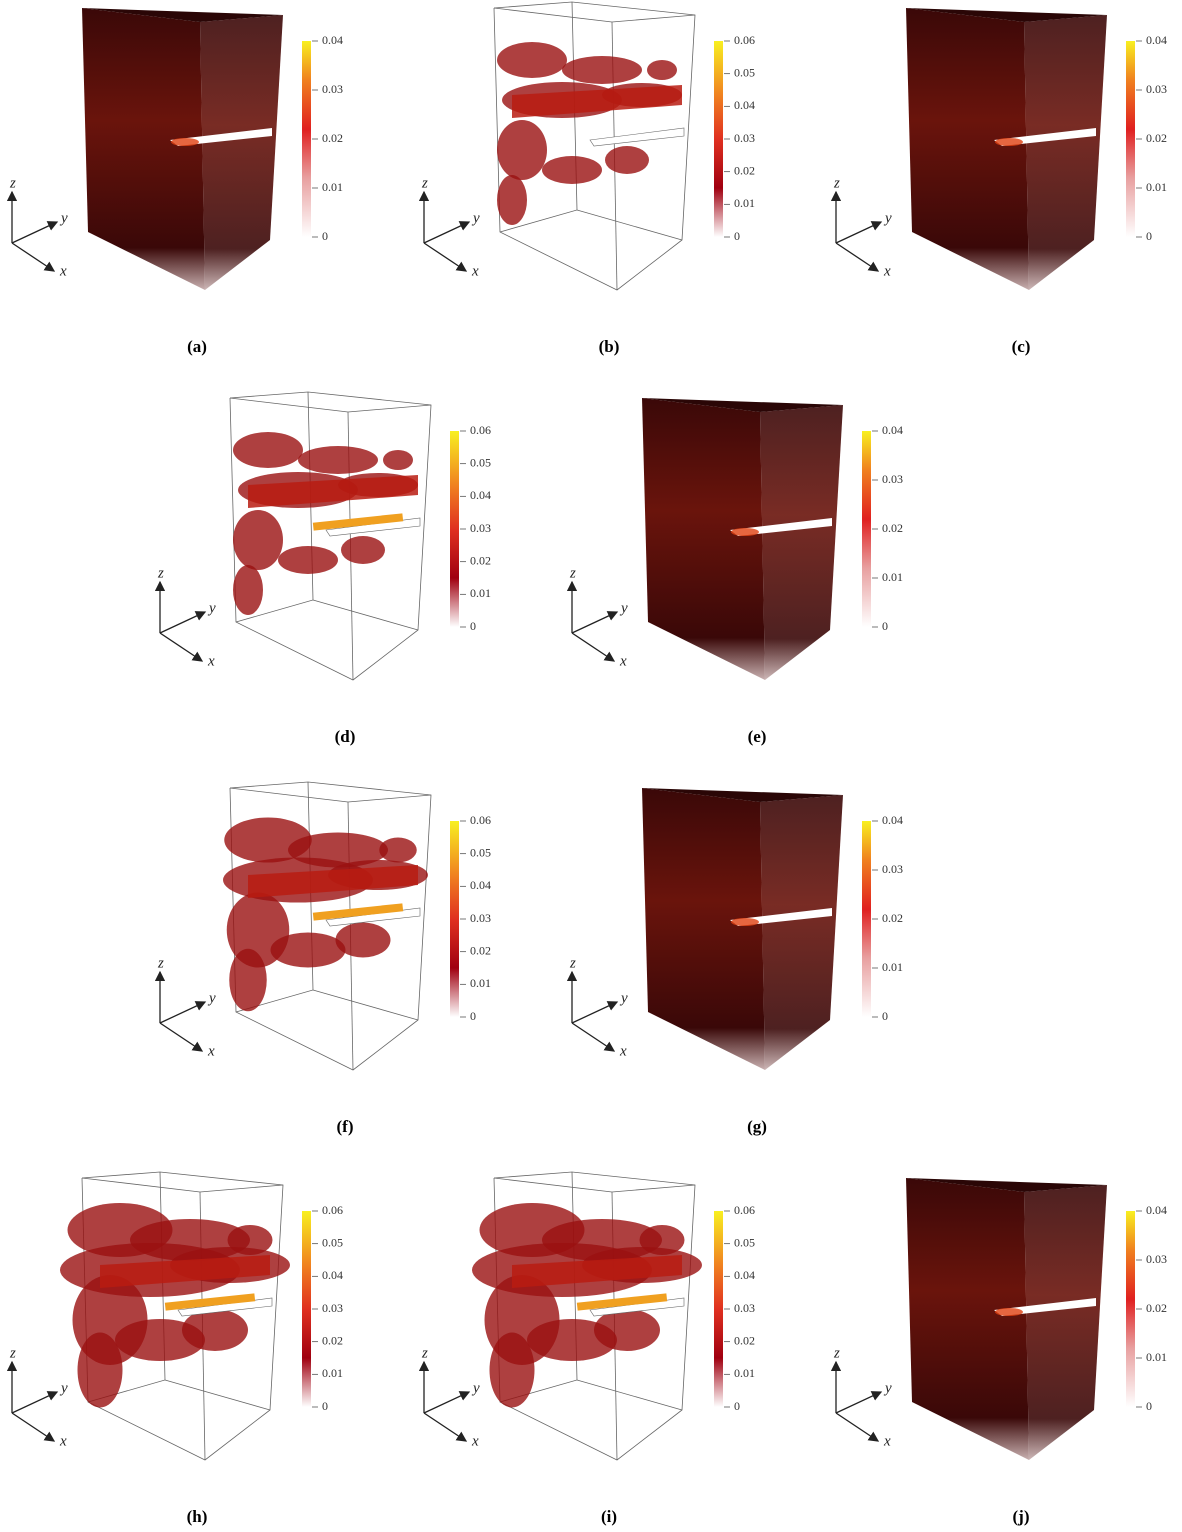  What do you see at coordinates (637, 137) in the screenshot?
I see `notch-cut` at bounding box center [637, 137].